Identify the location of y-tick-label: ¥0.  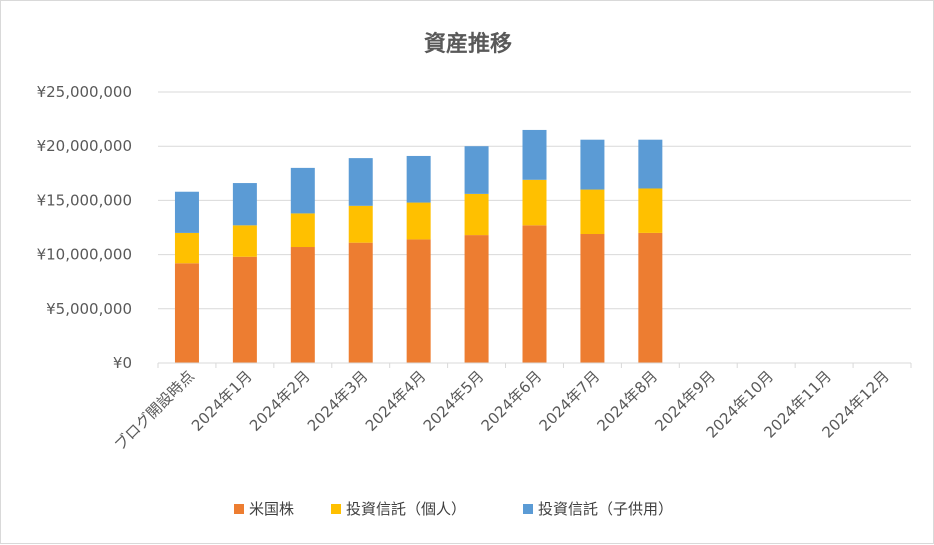
(122, 363).